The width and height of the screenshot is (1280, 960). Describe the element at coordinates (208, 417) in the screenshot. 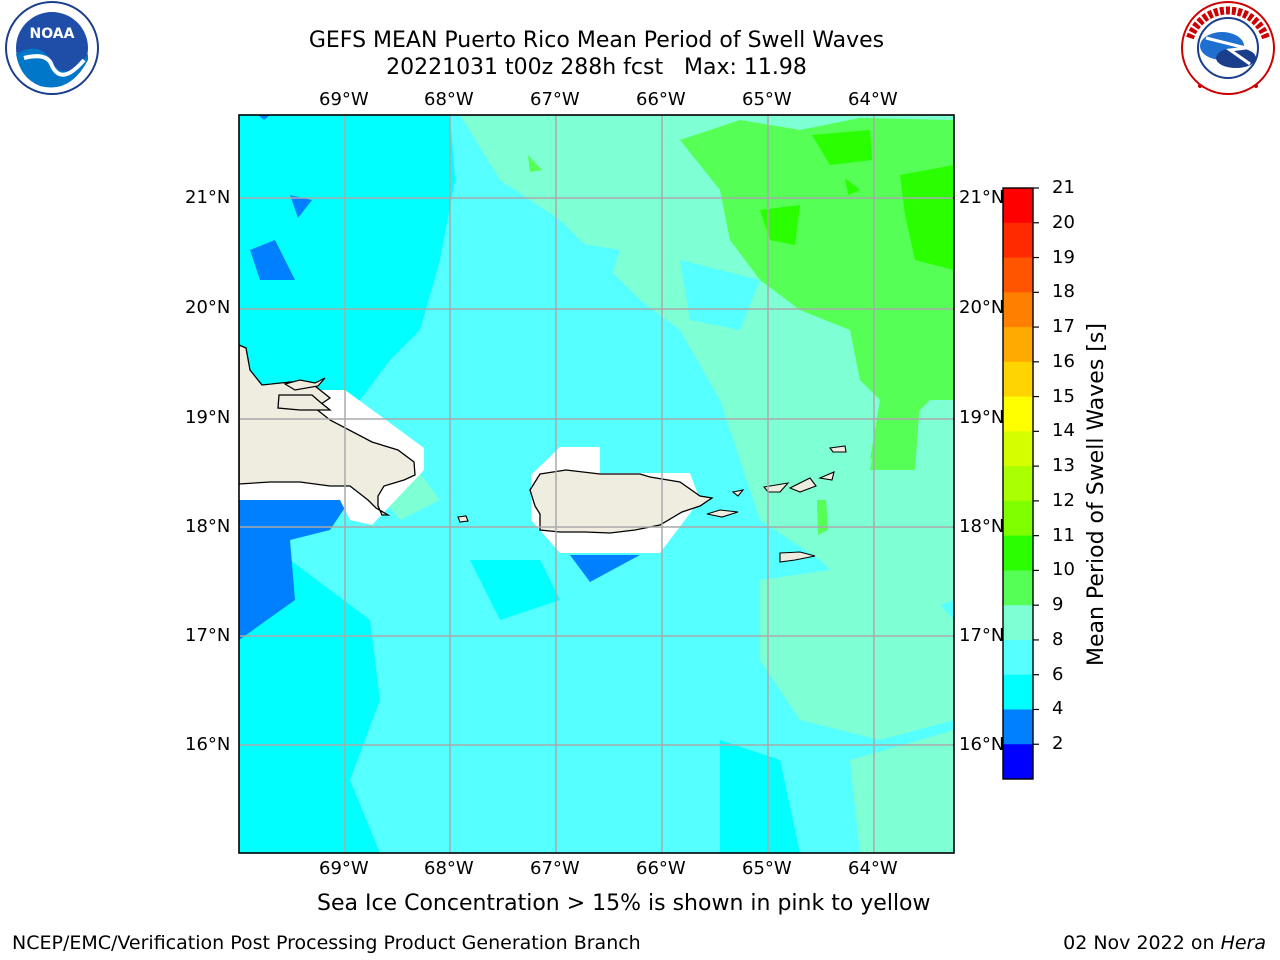

I see `lat-label-left: 19°N` at that location.